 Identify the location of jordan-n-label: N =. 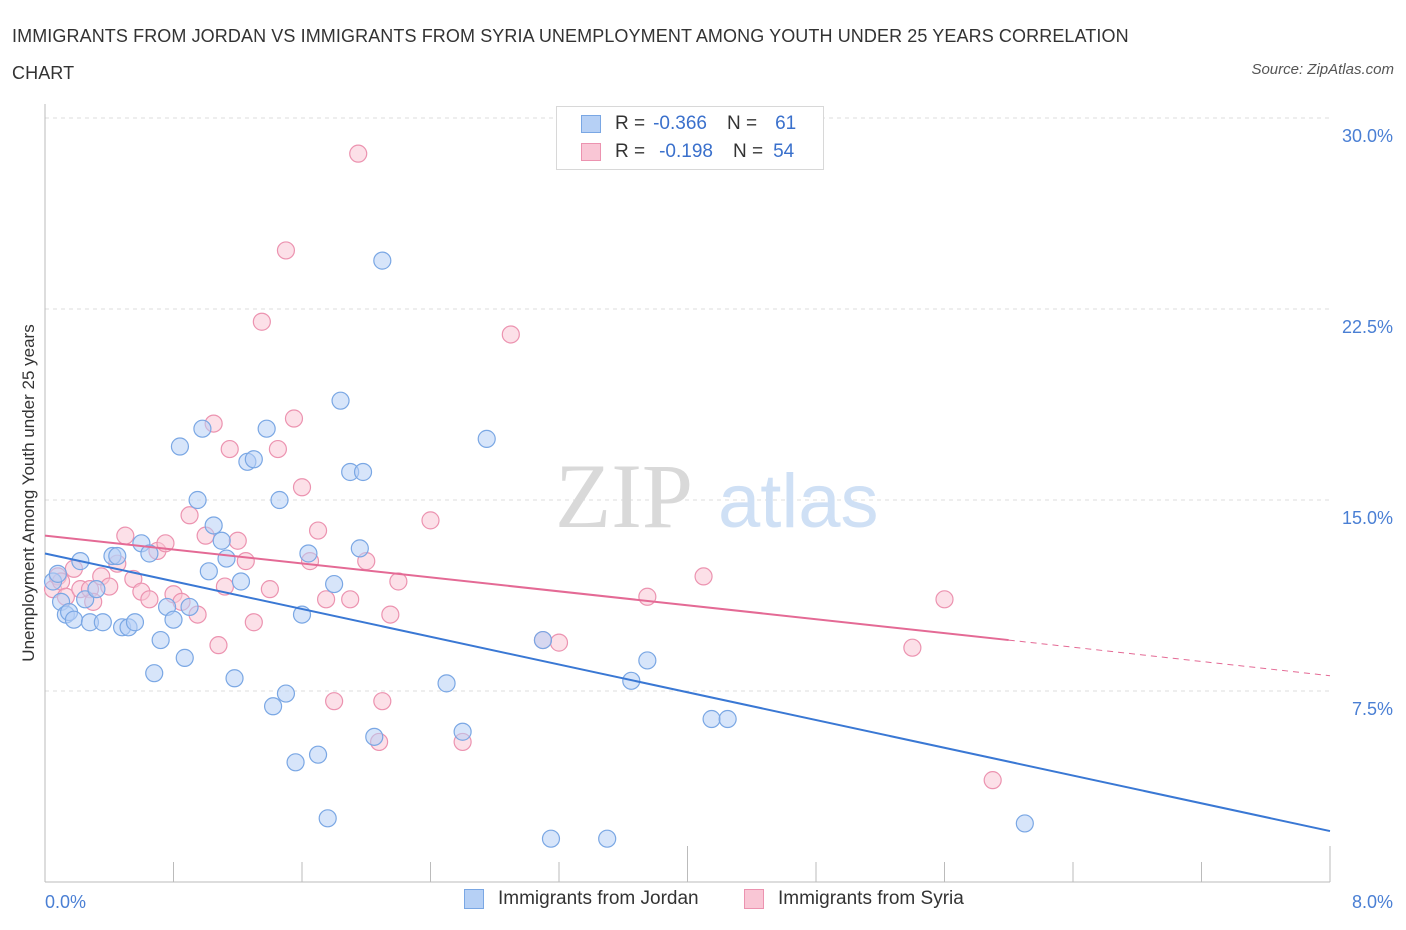
(742, 123).